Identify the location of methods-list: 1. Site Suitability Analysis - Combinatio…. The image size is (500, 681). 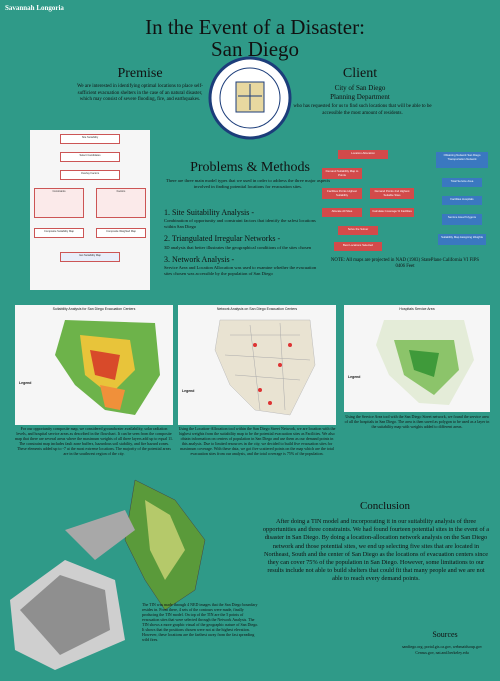
(244, 242).